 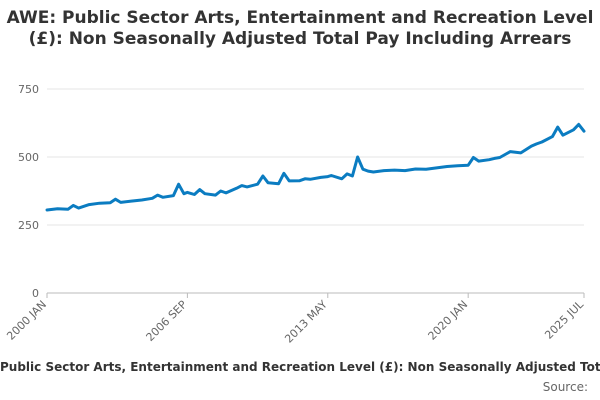 What do you see at coordinates (306, 322) in the screenshot?
I see `x-tick-label: 2013 MAY` at bounding box center [306, 322].